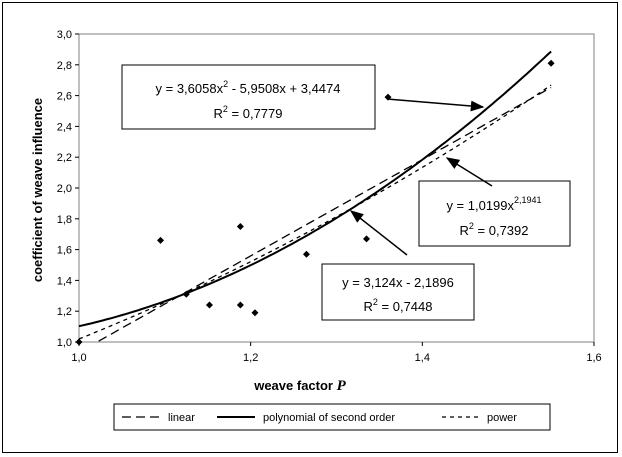  I want to click on x-tick-label: 1,0, so click(78, 358).